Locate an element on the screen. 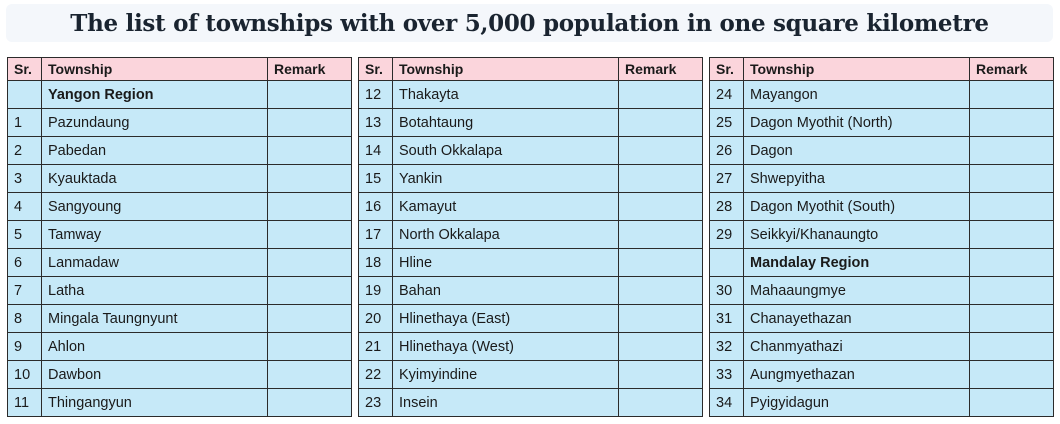  table-row: 29 Seikkyi/Khanaungto is located at coordinates (881, 234).